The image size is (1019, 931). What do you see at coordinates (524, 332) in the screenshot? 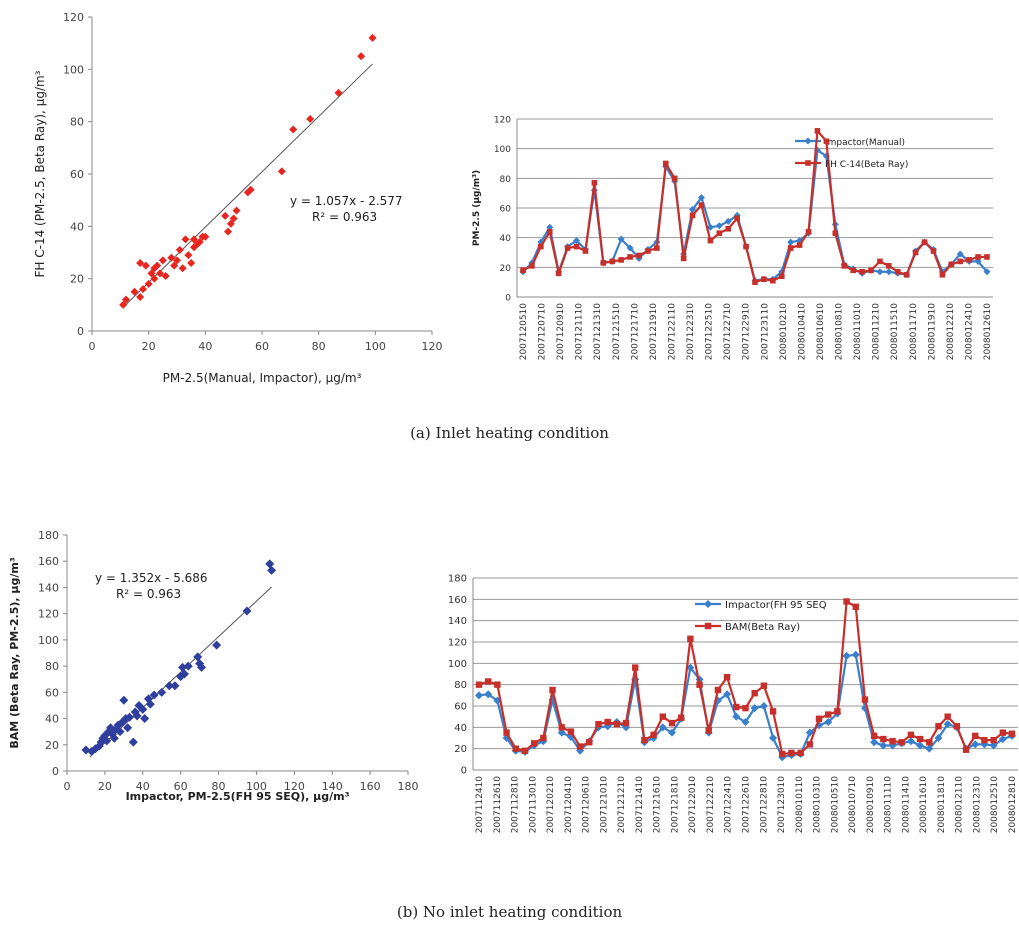
I see `x-tick-label: 2007120510` at bounding box center [524, 332].